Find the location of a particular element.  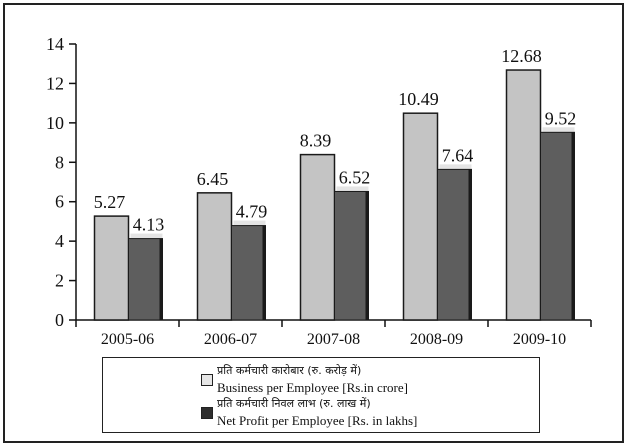

y-tick-label: 14 is located at coordinates (55, 44).